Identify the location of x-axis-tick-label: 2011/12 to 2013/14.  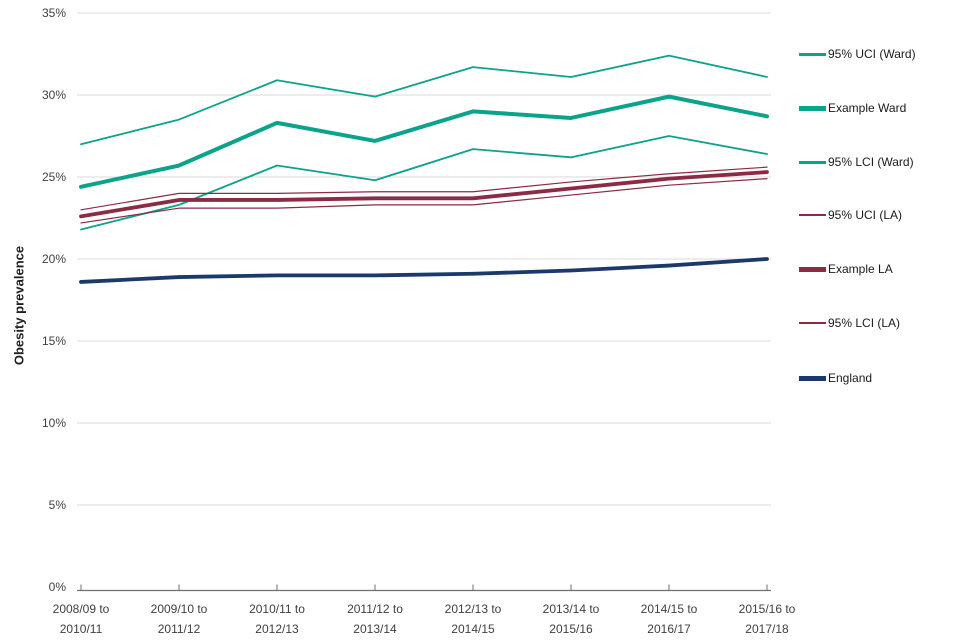
(375, 619).